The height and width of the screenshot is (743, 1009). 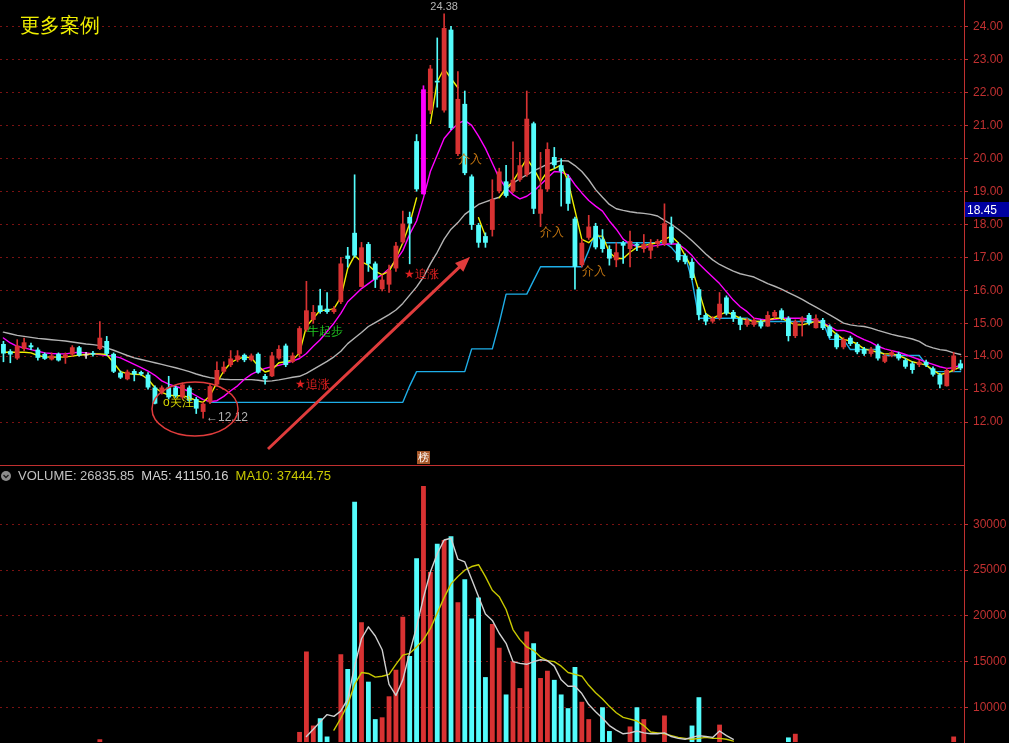 I want to click on y-tick-label: 23.00, so click(x=988, y=58).